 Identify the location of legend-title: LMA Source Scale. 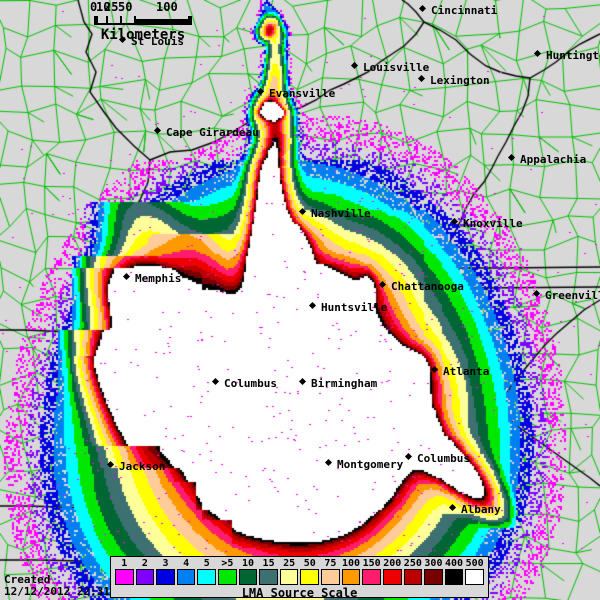
(299, 593).